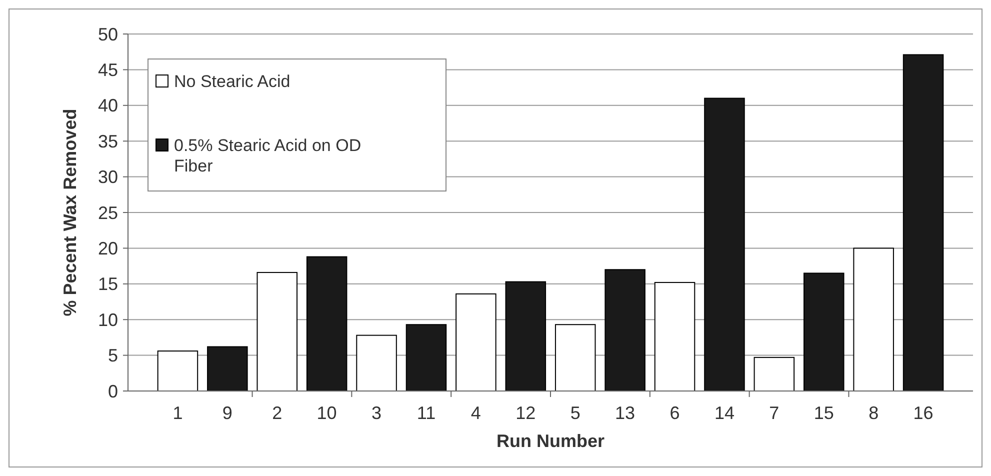 This screenshot has height=476, width=991. What do you see at coordinates (475, 413) in the screenshot?
I see `x-tick-label: 4` at bounding box center [475, 413].